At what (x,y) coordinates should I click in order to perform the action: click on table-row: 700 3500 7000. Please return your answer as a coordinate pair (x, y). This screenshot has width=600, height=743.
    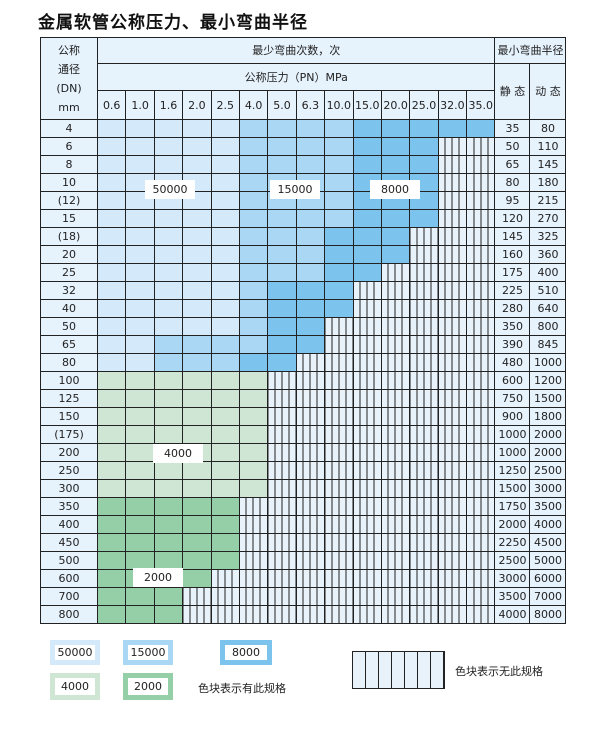
    Looking at the image, I should click on (303, 596).